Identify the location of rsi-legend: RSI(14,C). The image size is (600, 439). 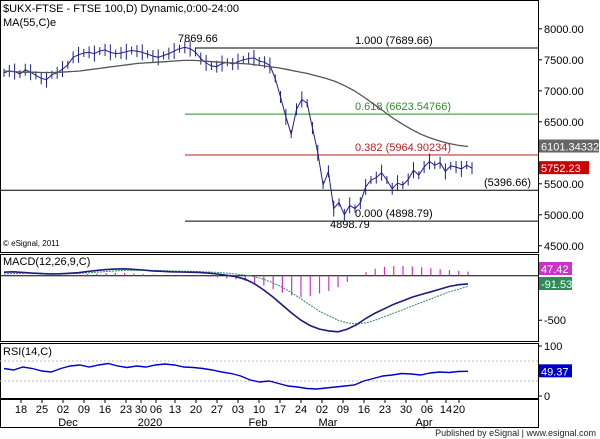
(27, 352).